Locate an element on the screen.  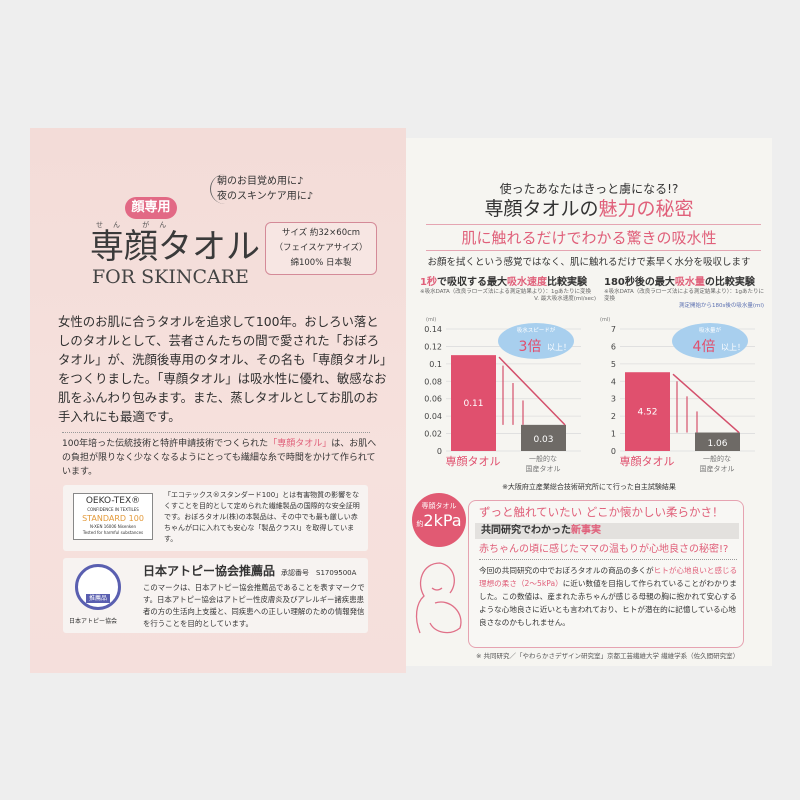
chart1-title: 1秒で吸収する最大吸水速度比較実験 is located at coordinates (508, 283).